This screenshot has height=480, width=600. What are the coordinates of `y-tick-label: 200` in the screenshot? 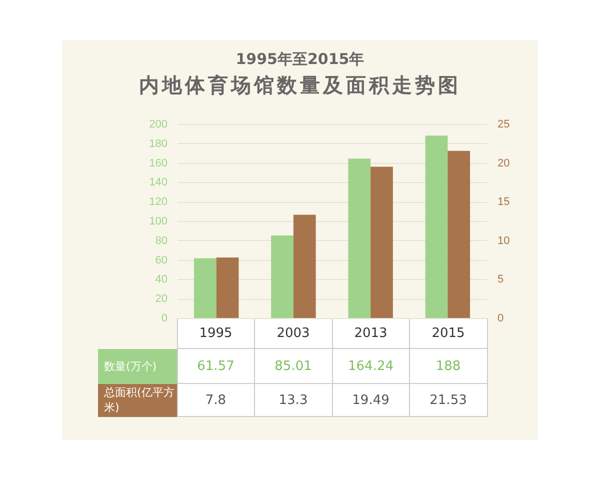 It's located at (158, 124).